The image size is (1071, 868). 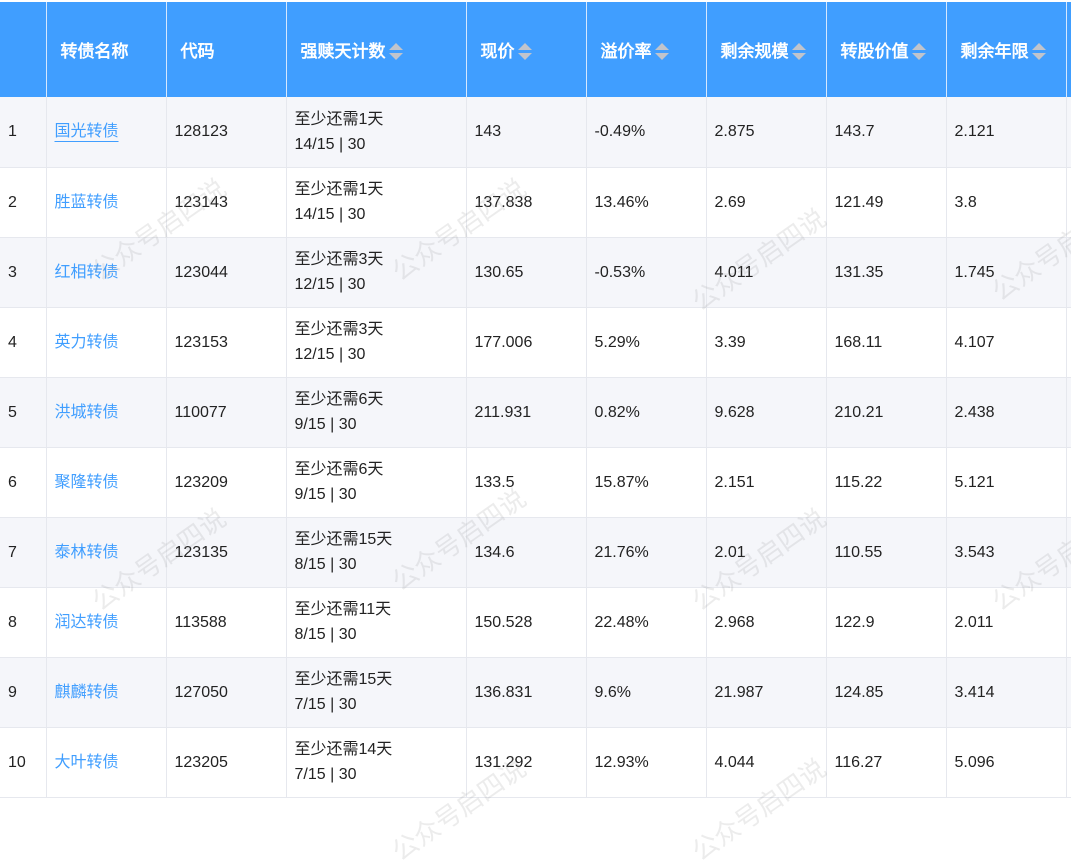 I want to click on premium-cell: -0.49%, so click(x=646, y=132).